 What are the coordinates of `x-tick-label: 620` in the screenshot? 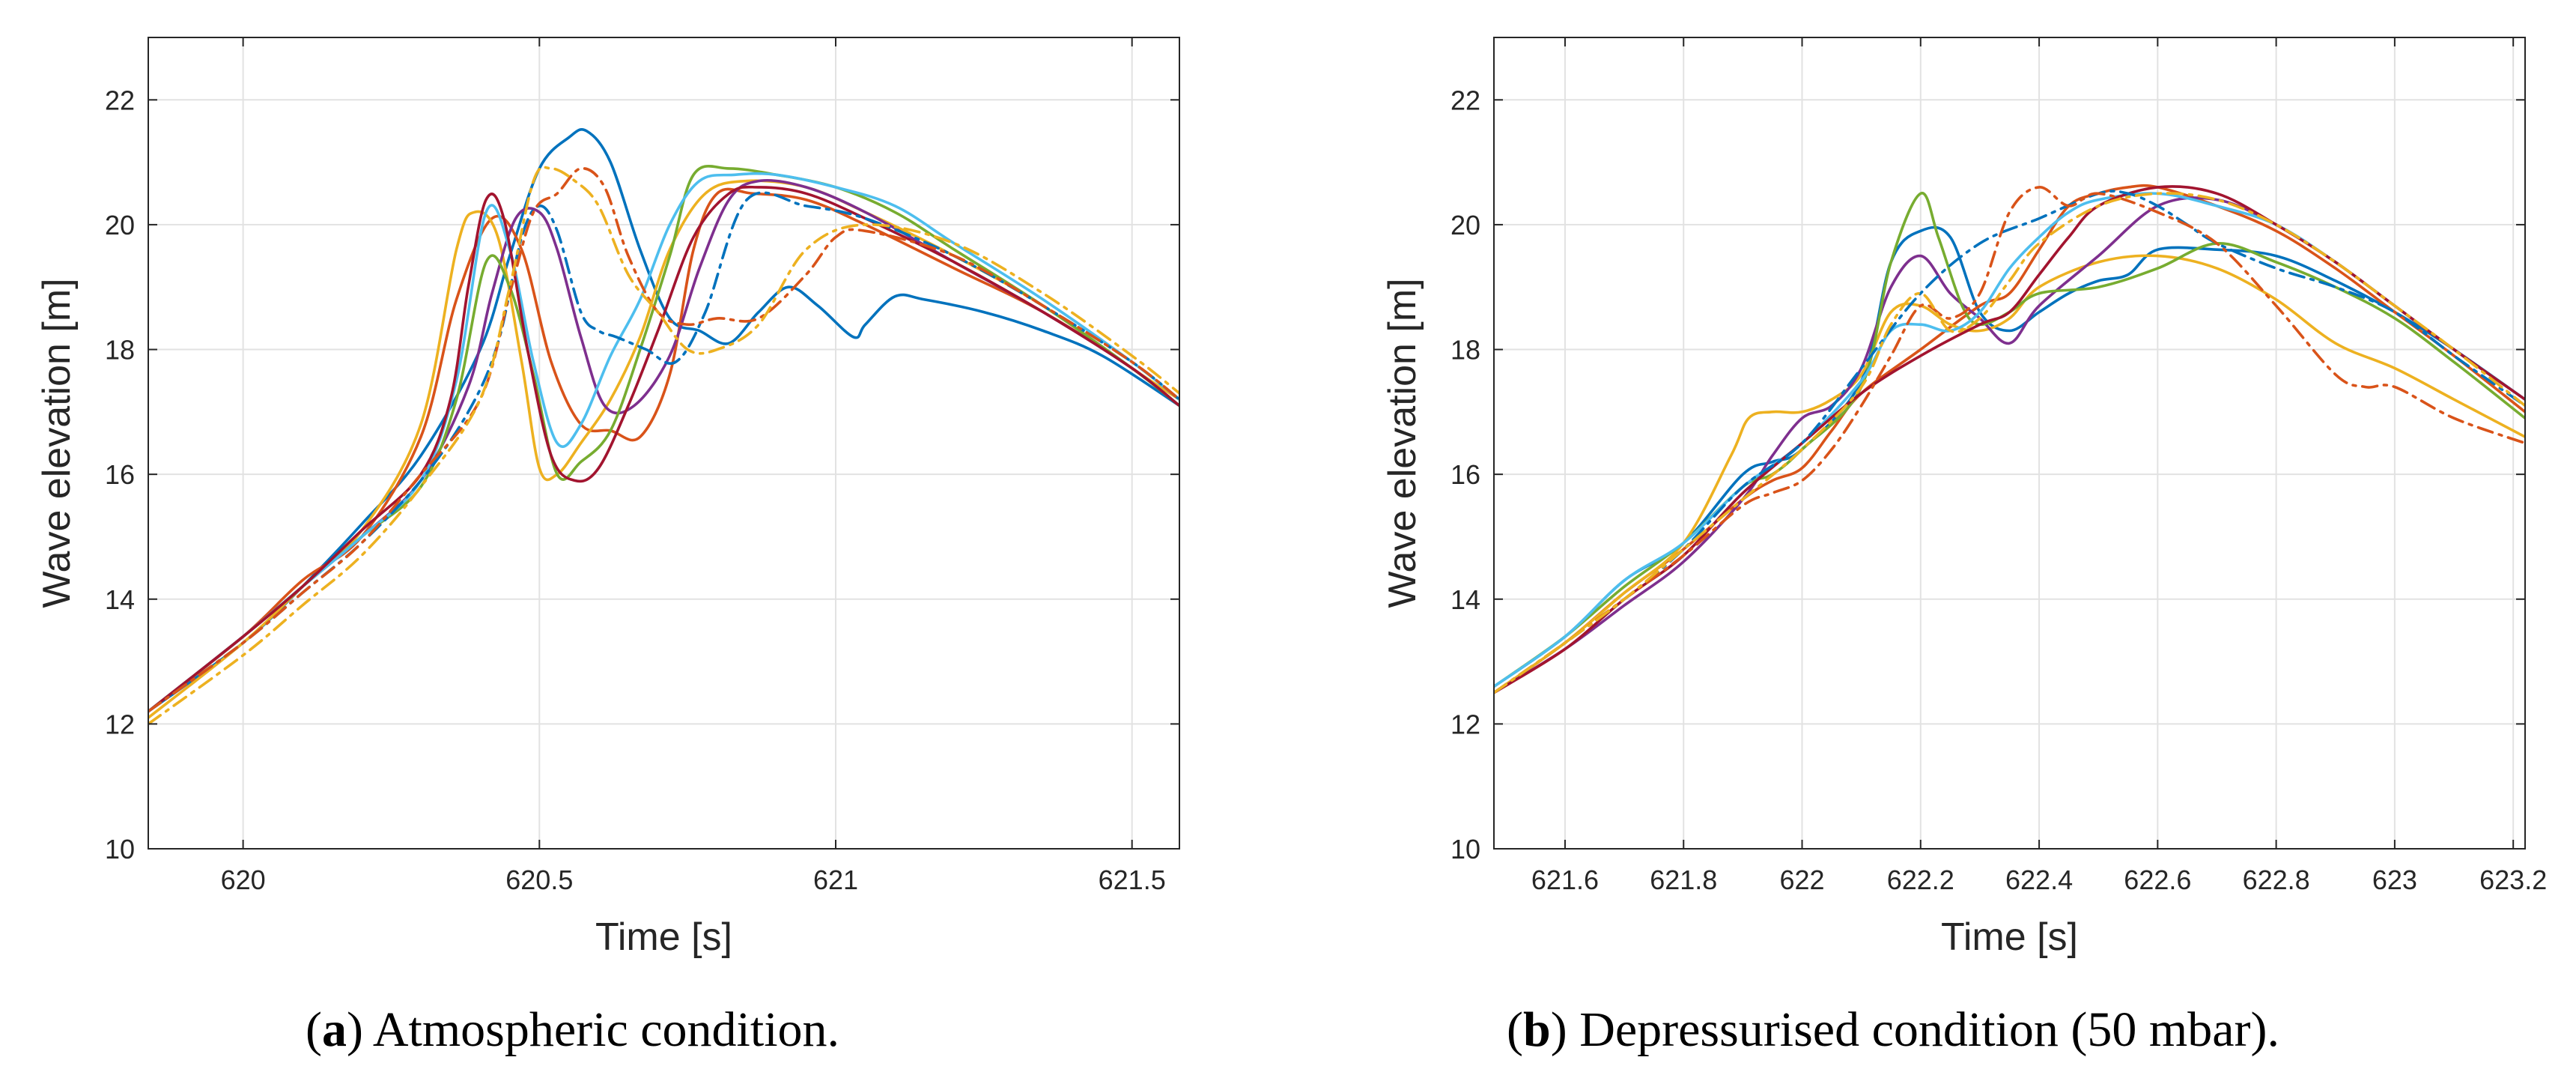 It's located at (243, 880).